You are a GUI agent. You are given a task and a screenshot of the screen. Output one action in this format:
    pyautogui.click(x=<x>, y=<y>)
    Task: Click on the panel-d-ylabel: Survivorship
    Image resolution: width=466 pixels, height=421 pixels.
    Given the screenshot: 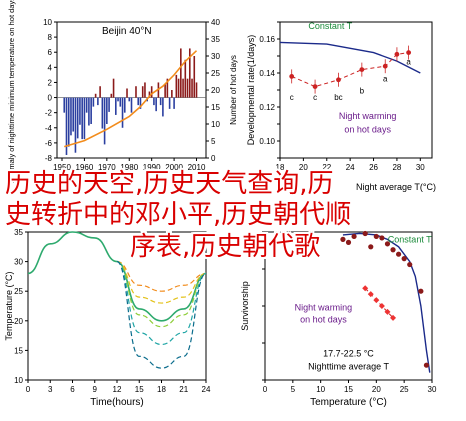 What is the action you would take?
    pyautogui.click(x=245, y=306)
    